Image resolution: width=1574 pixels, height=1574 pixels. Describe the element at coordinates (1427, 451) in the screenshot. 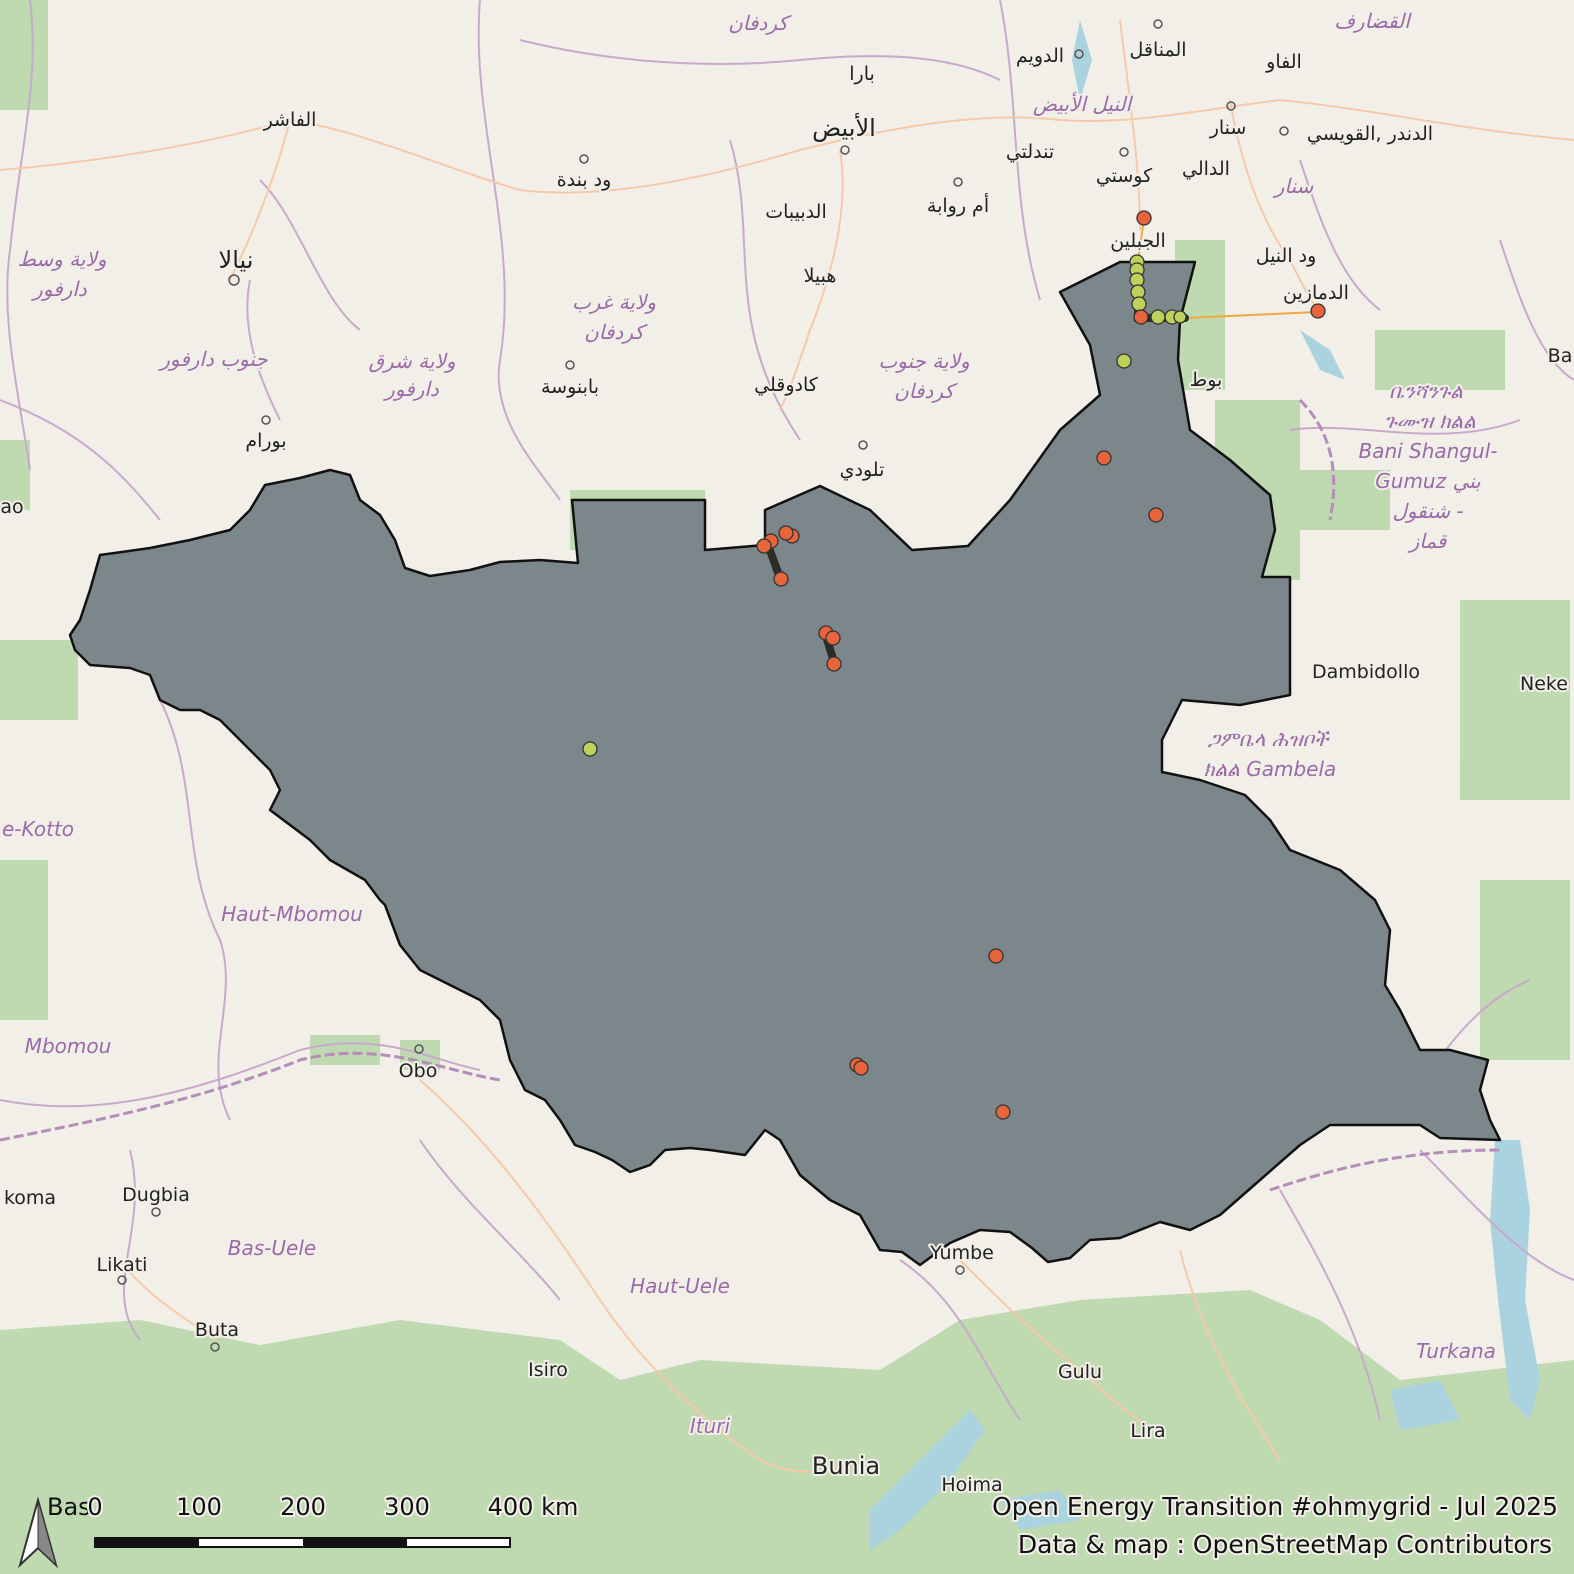

I see `place-label: Bani Shangul-` at that location.